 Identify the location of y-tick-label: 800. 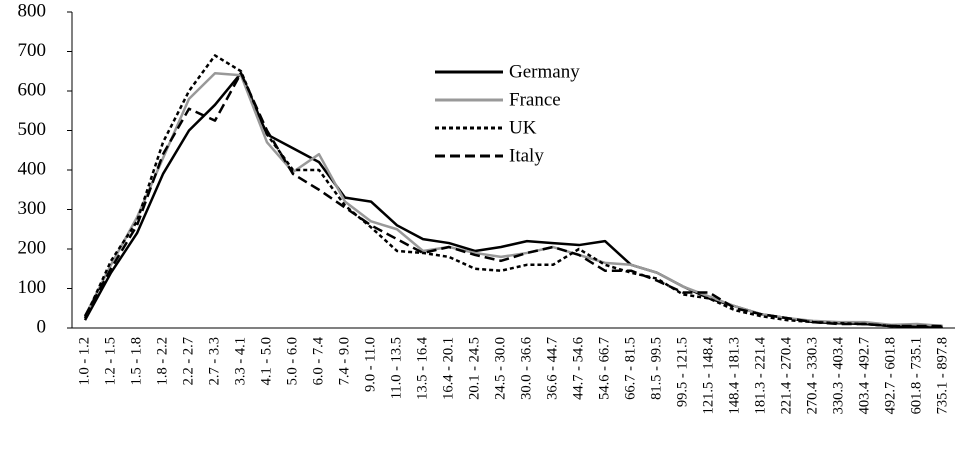
(32, 10).